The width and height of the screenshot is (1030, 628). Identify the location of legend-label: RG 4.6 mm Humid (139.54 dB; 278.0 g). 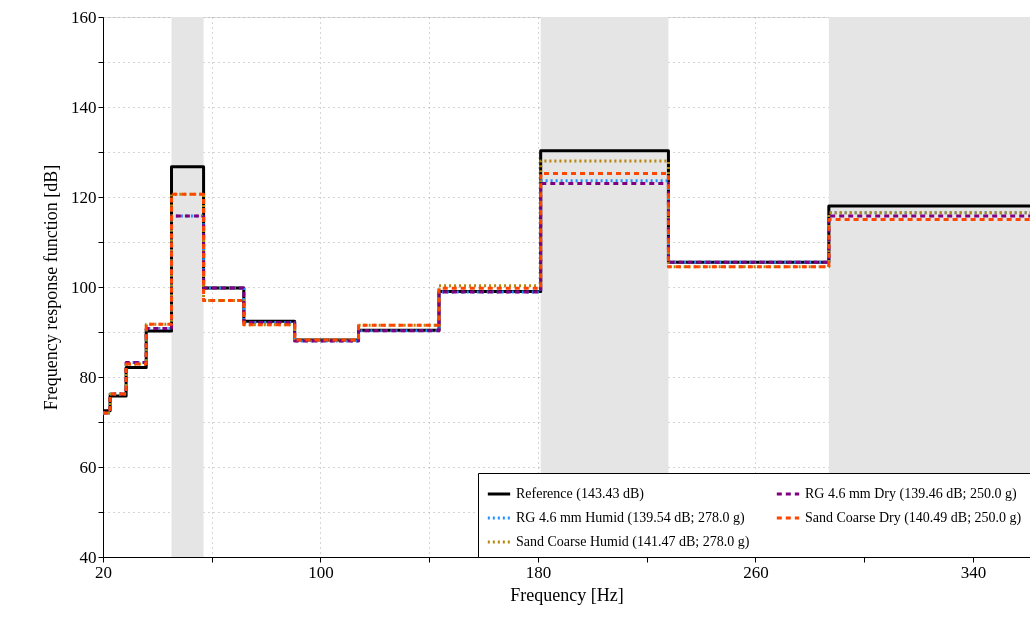
(631, 518).